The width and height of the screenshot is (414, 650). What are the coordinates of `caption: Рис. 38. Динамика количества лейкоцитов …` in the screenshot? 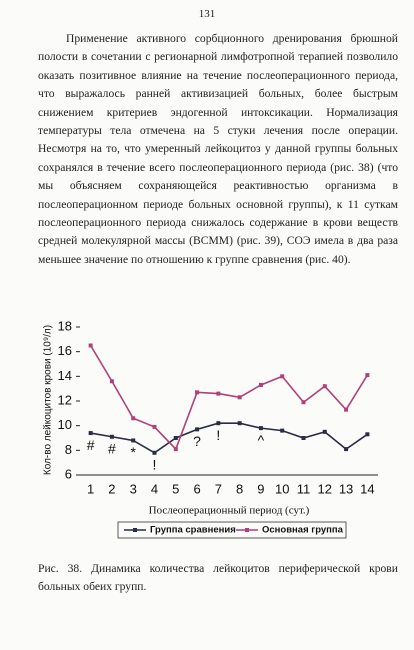 It's located at (218, 578).